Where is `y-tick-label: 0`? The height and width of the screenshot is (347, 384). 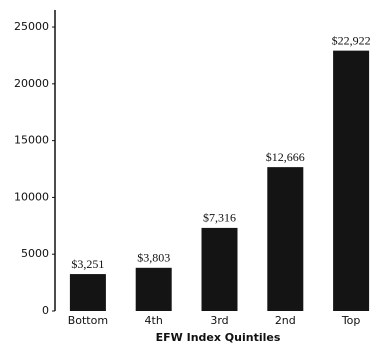
y-tick-label: 0 is located at coordinates (45, 310).